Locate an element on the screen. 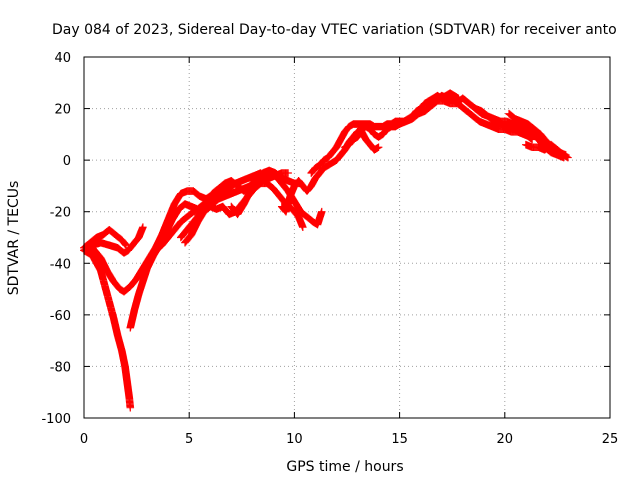 This screenshot has width=640, height=480. x-tick-label: 5 is located at coordinates (189, 439).